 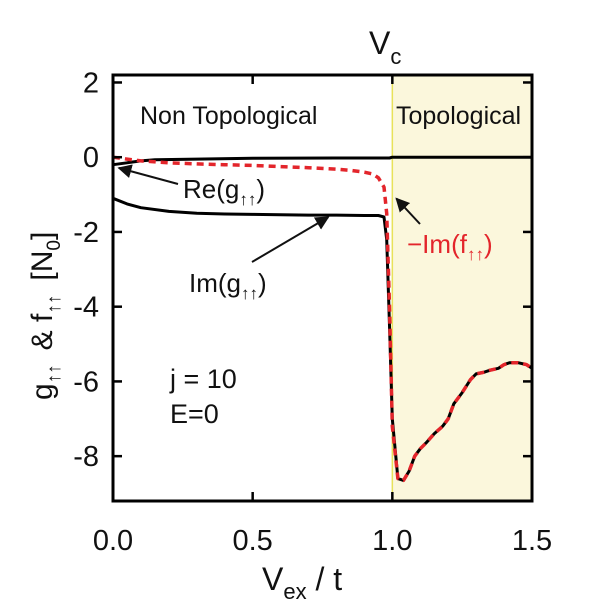 What do you see at coordinates (86, 308) in the screenshot?
I see `y-tick-label: -4` at bounding box center [86, 308].